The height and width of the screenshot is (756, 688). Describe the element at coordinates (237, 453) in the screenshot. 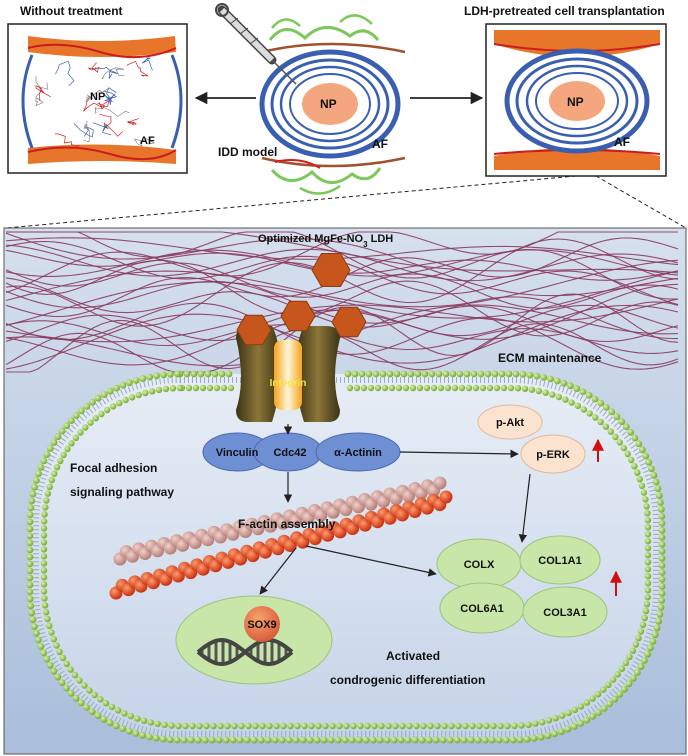

I see `vinculin-label: Vinculin` at that location.